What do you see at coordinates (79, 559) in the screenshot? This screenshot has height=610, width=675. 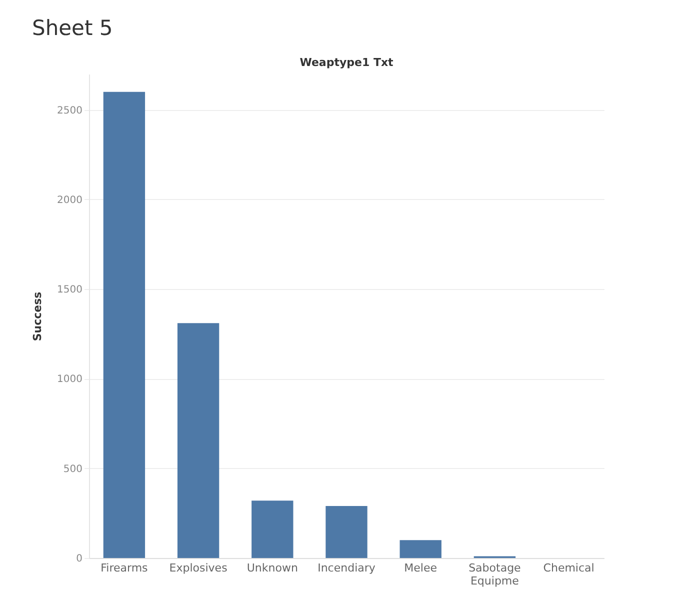 I see `y-tick-label: 0` at bounding box center [79, 559].